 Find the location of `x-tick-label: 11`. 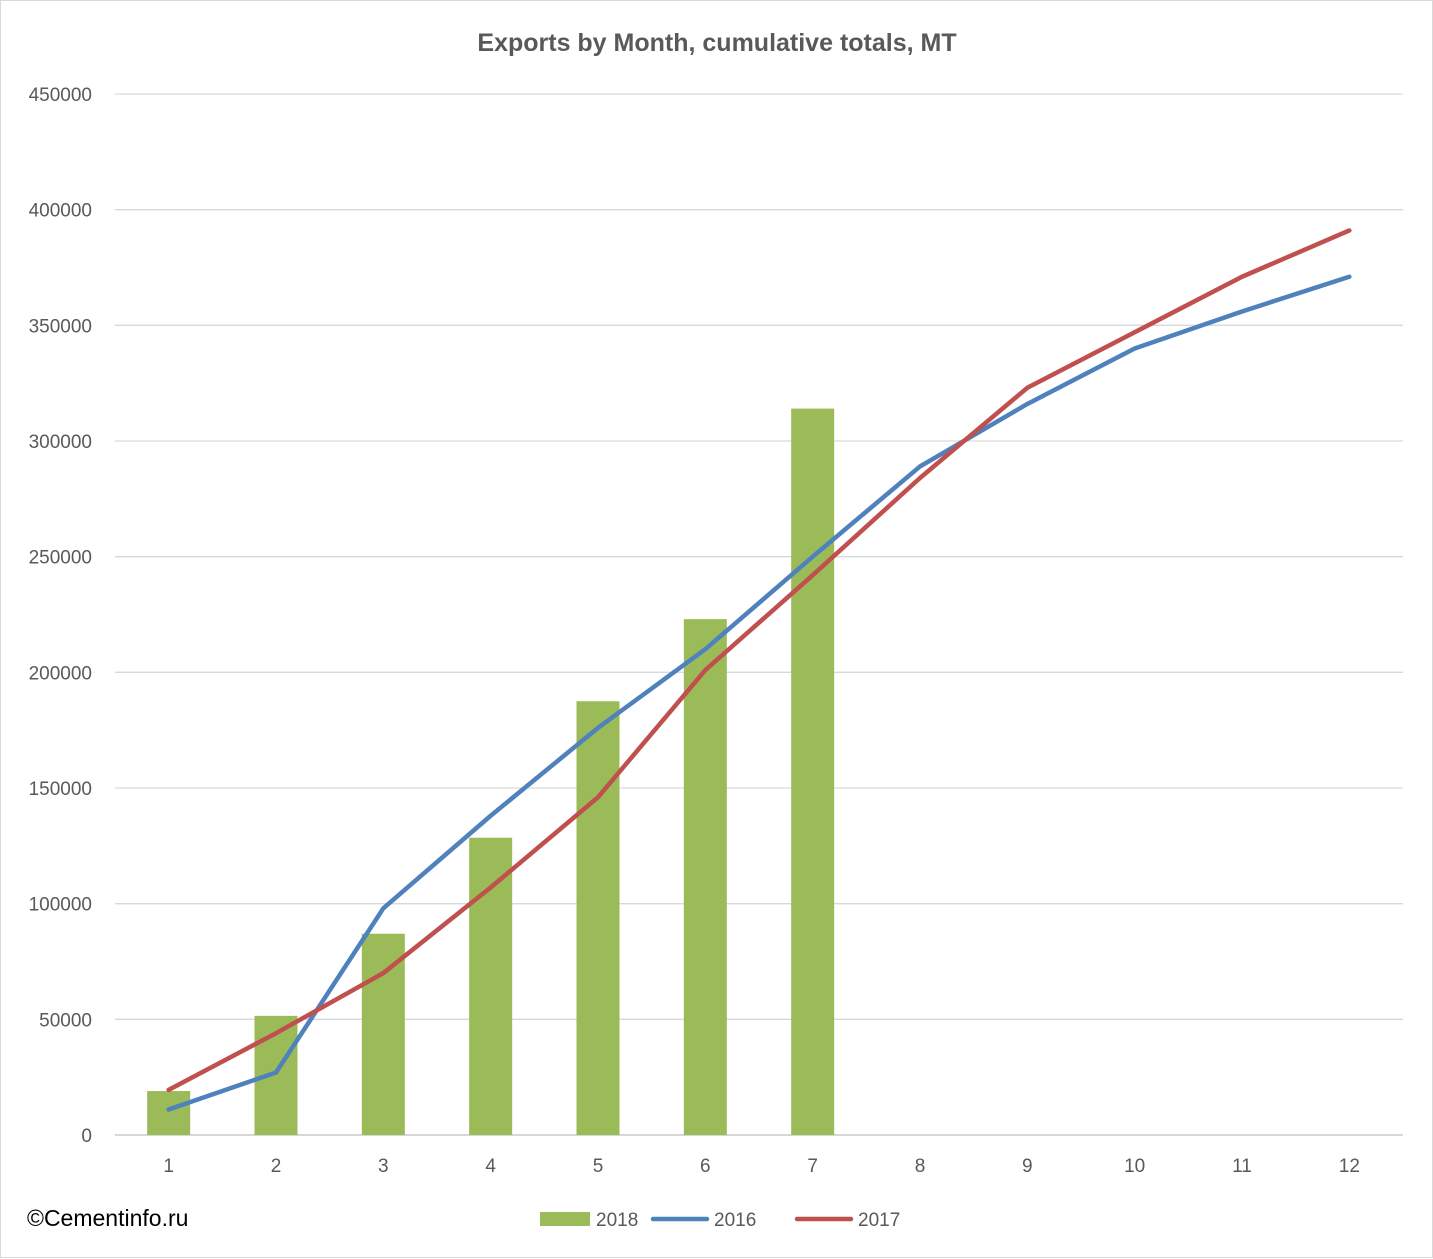

x-tick-label: 11 is located at coordinates (1242, 1166).